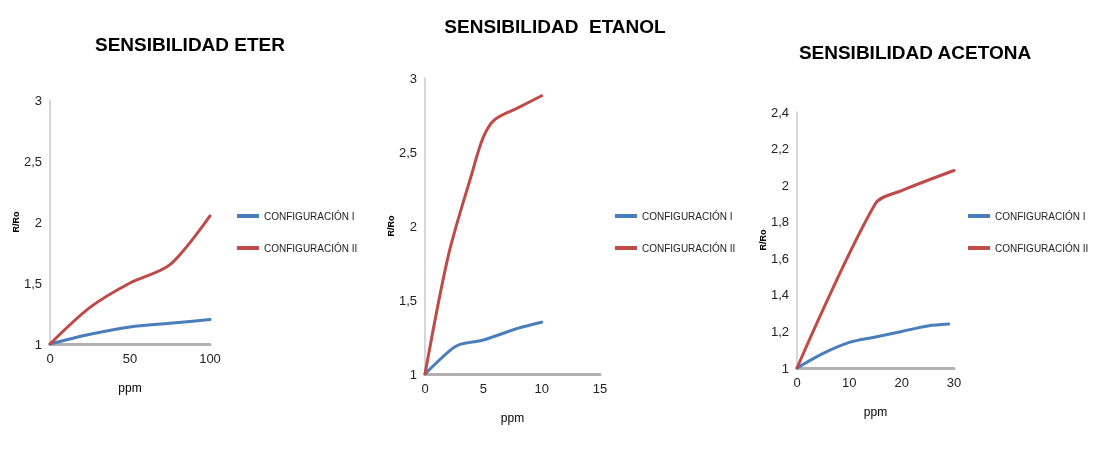  What do you see at coordinates (210, 358) in the screenshot?
I see `x-tick-label: 100` at bounding box center [210, 358].